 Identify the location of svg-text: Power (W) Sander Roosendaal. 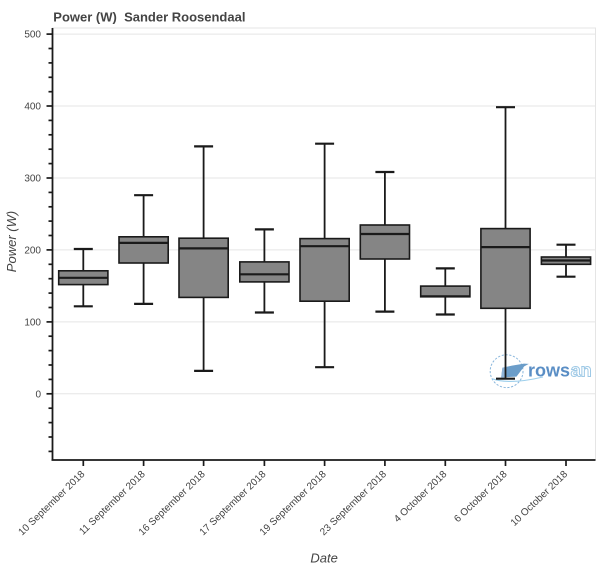
(149, 17).